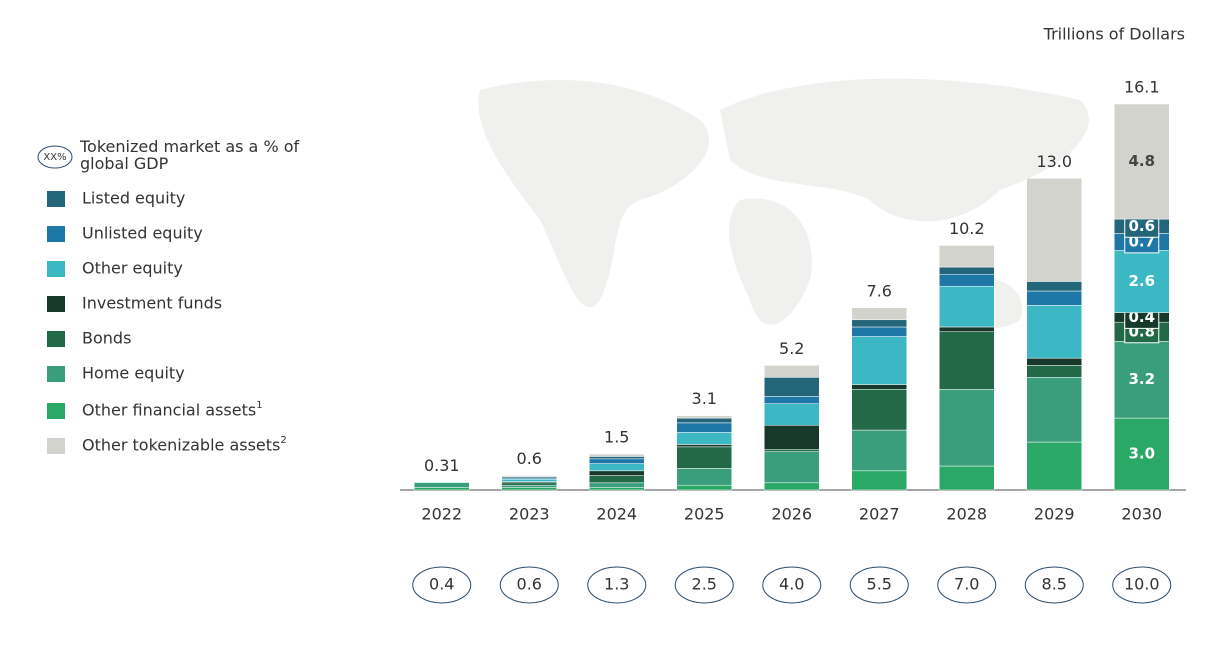 Image resolution: width=1213 pixels, height=650 pixels. What do you see at coordinates (1141, 454) in the screenshot?
I see `segment-label: 3.0` at bounding box center [1141, 454].